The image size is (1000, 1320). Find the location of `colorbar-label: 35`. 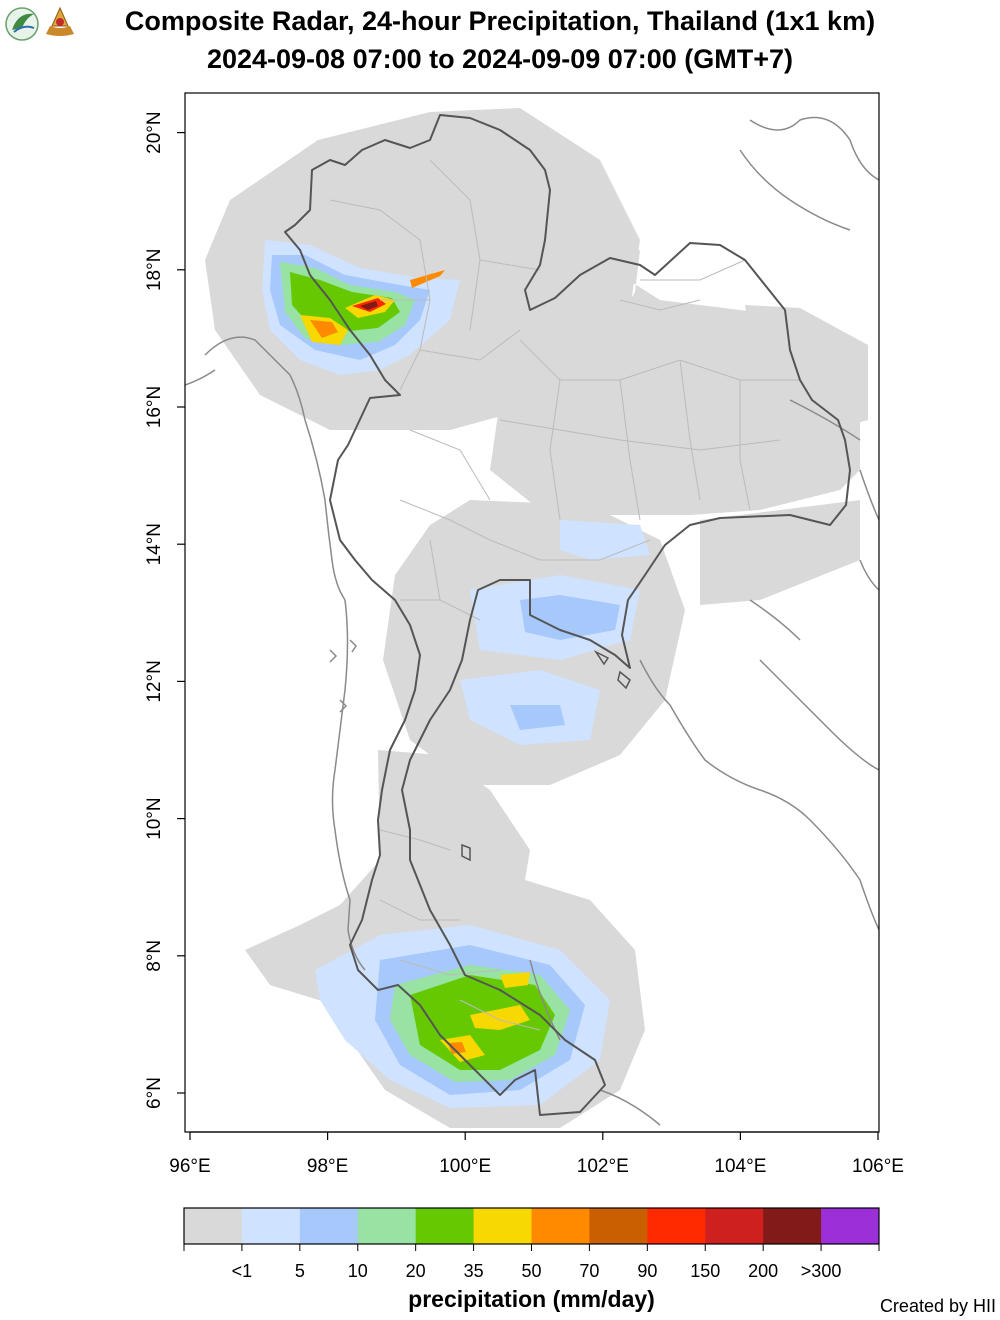

colorbar-label: 35 is located at coordinates (474, 1271).